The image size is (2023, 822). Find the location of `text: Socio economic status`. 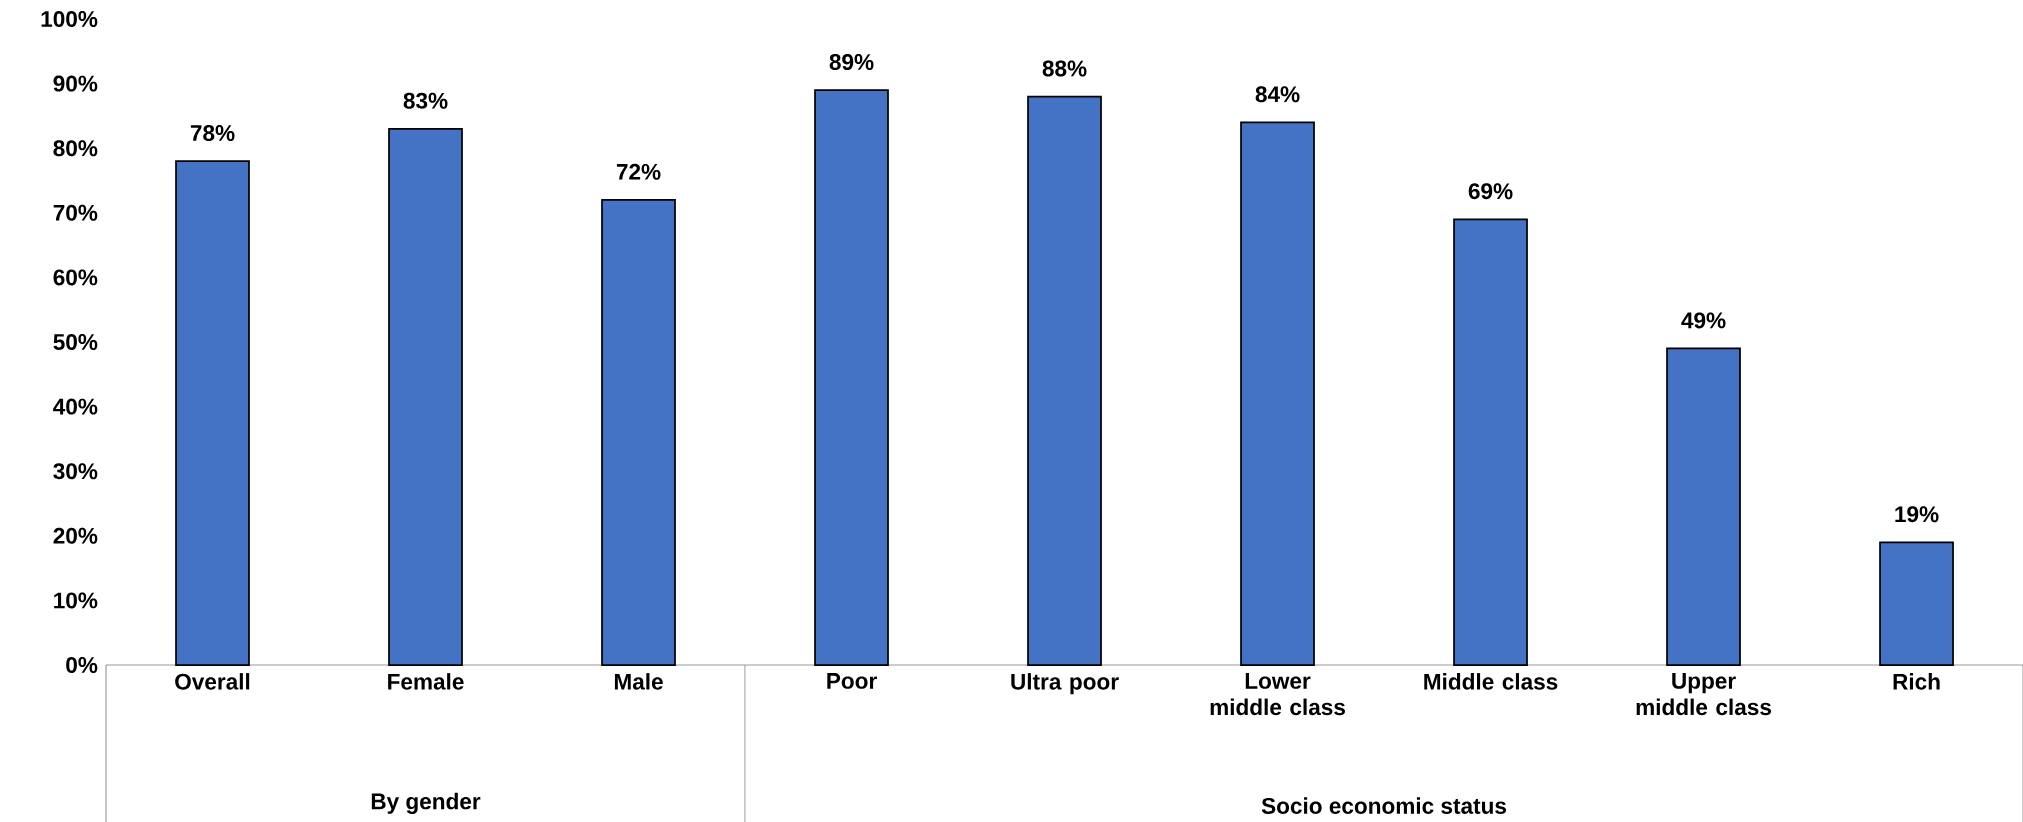

text: Socio economic status is located at coordinates (1384, 805).